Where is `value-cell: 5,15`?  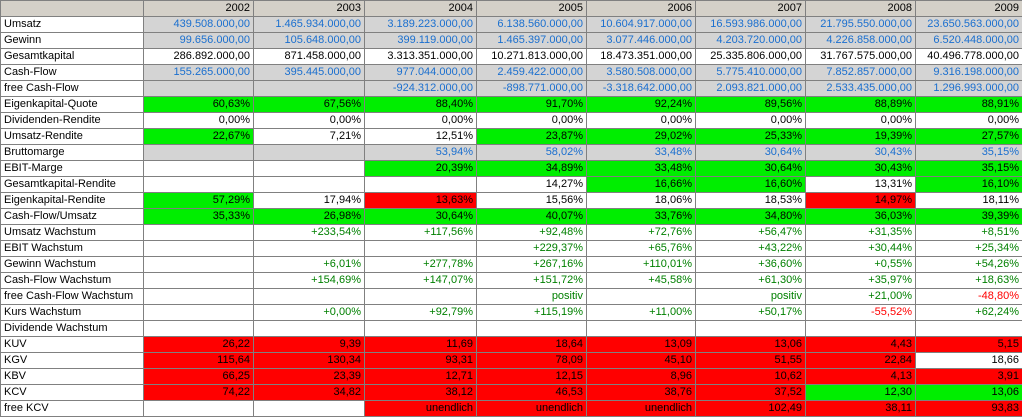
value-cell: 5,15 is located at coordinates (968, 344).